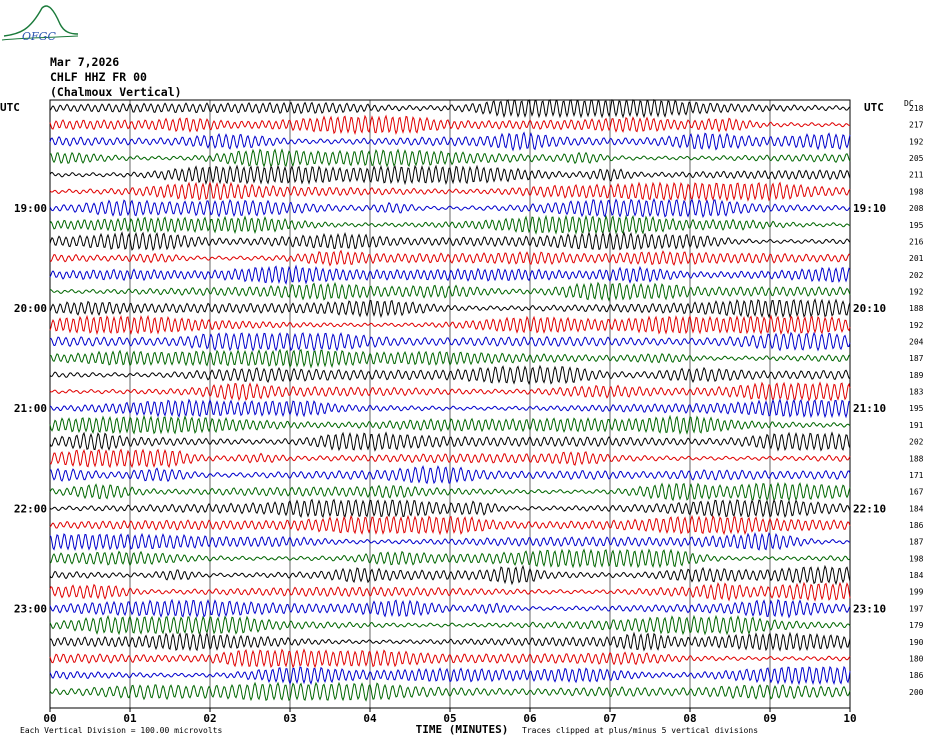 The image size is (930, 744). What do you see at coordinates (869, 408) in the screenshot?
I see `right-hour-label: 21:10` at bounding box center [869, 408].